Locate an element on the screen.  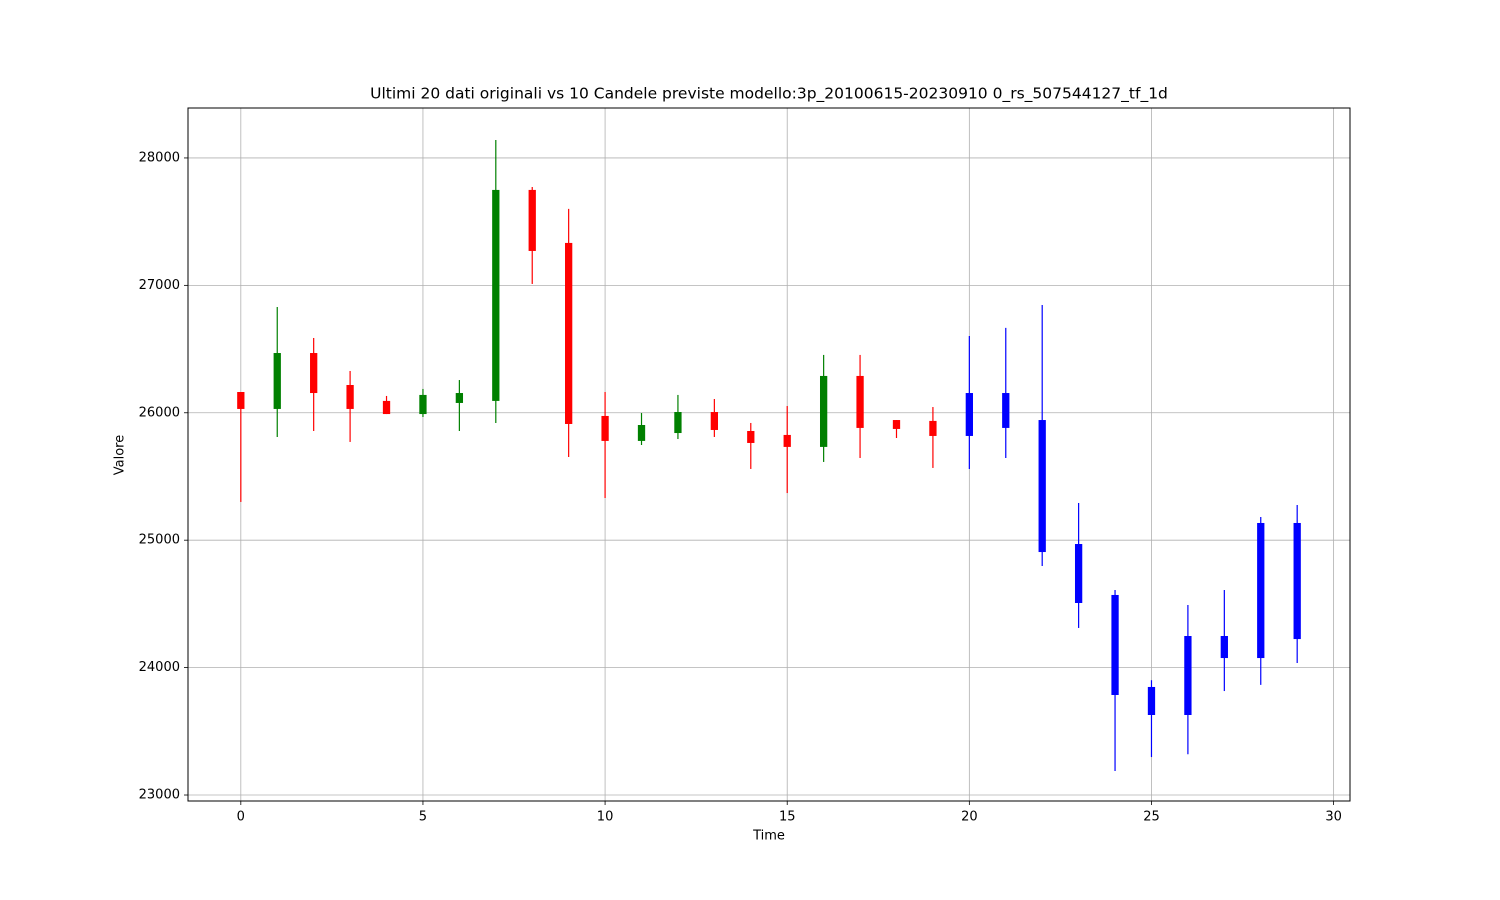
x-tick-label: 30 is located at coordinates (1333, 817).